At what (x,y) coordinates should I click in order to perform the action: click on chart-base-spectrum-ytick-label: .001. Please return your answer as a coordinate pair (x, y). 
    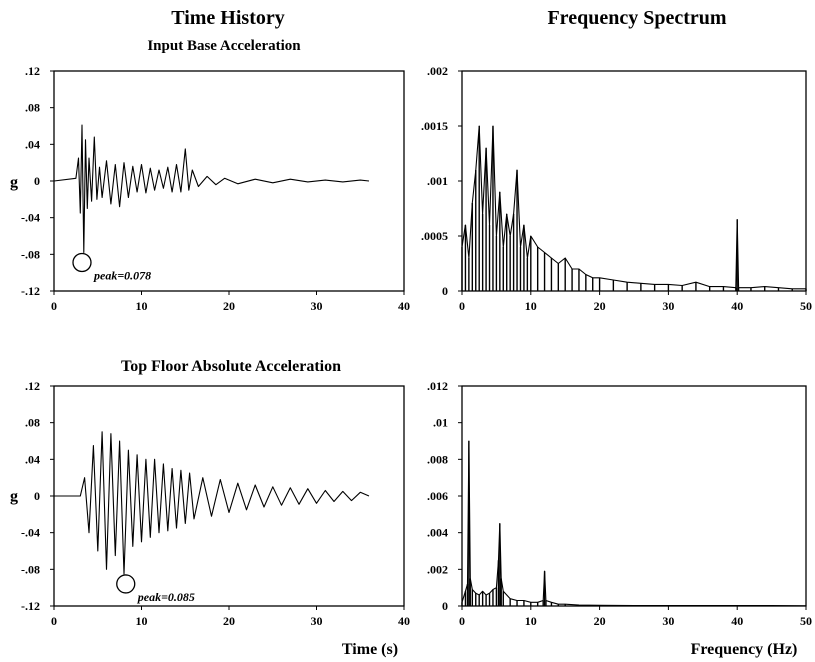
    Looking at the image, I should click on (437, 181).